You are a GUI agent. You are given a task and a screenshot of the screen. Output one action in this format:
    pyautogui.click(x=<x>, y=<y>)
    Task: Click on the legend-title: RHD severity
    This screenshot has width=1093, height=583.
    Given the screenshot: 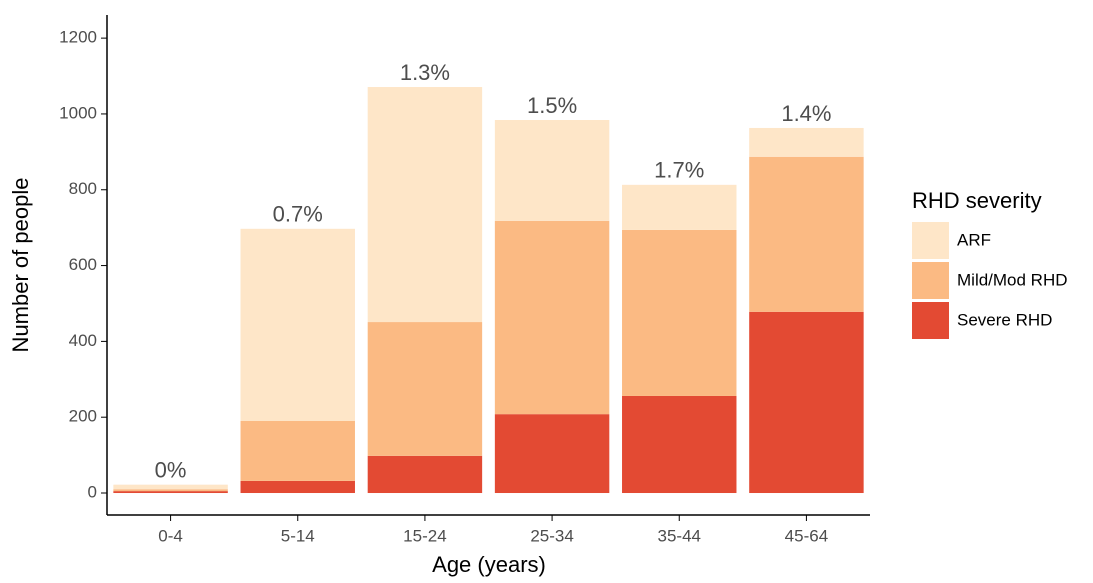 What is the action you would take?
    pyautogui.click(x=977, y=200)
    